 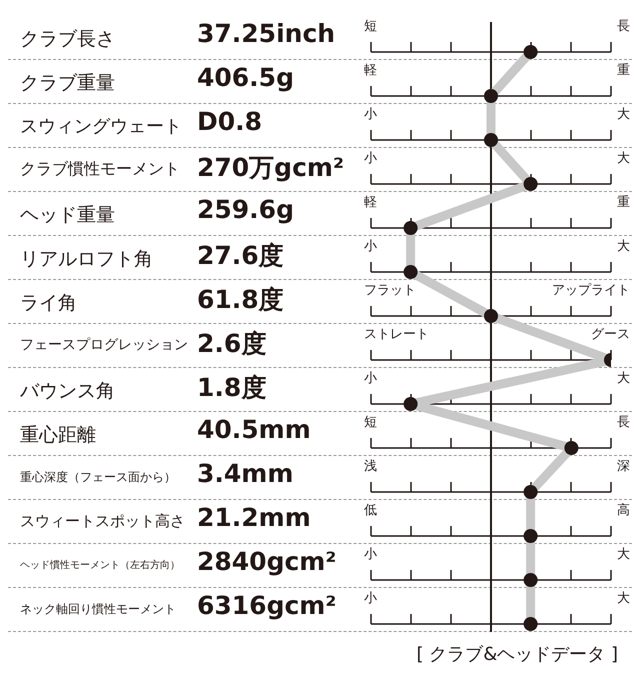 What do you see at coordinates (245, 77) in the screenshot?
I see `text: 406.5g` at bounding box center [245, 77].